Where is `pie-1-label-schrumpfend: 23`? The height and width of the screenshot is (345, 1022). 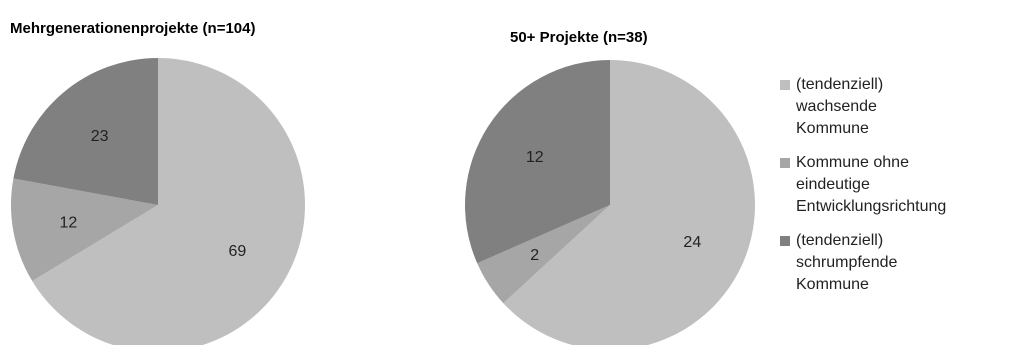
pie-1-label-schrumpfend: 23 is located at coordinates (100, 136).